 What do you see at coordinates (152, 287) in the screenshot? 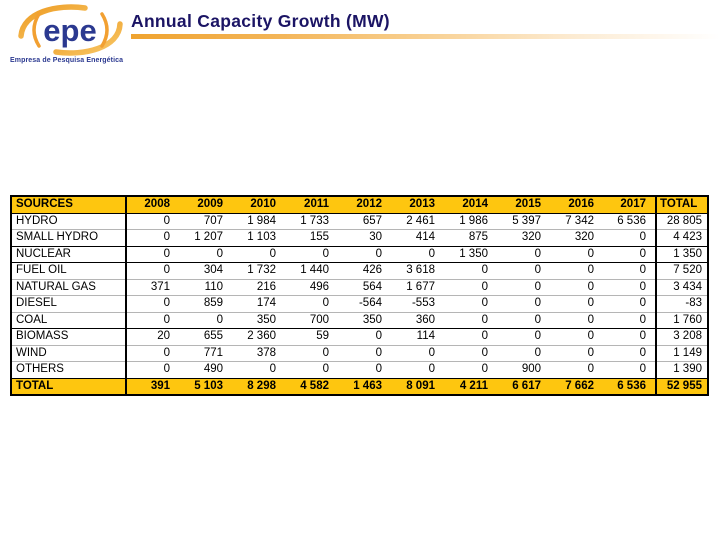
I see `cell: 371` at bounding box center [152, 287].